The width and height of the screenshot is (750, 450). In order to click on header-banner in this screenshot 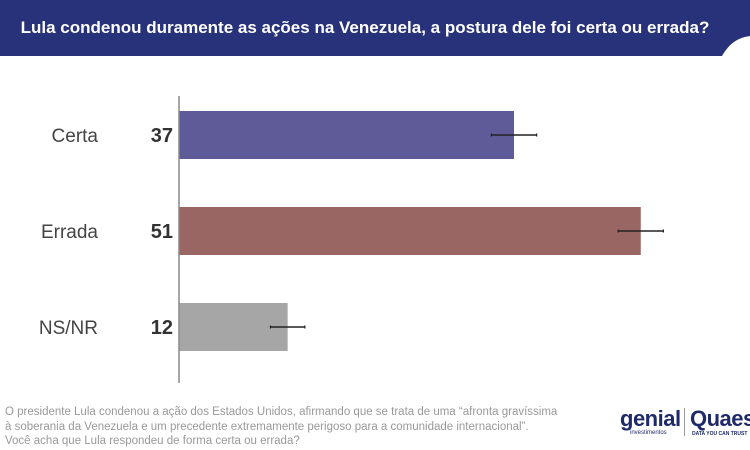, I will do `click(375, 28)`.